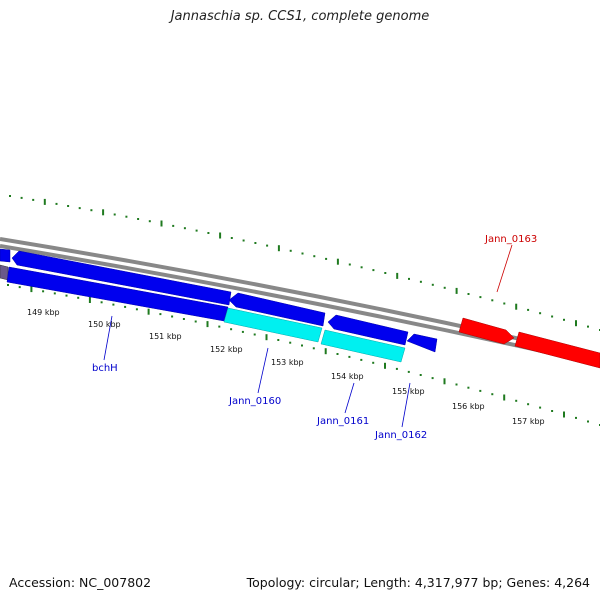  I want to click on tick-label-156: 156 kbp, so click(468, 406).